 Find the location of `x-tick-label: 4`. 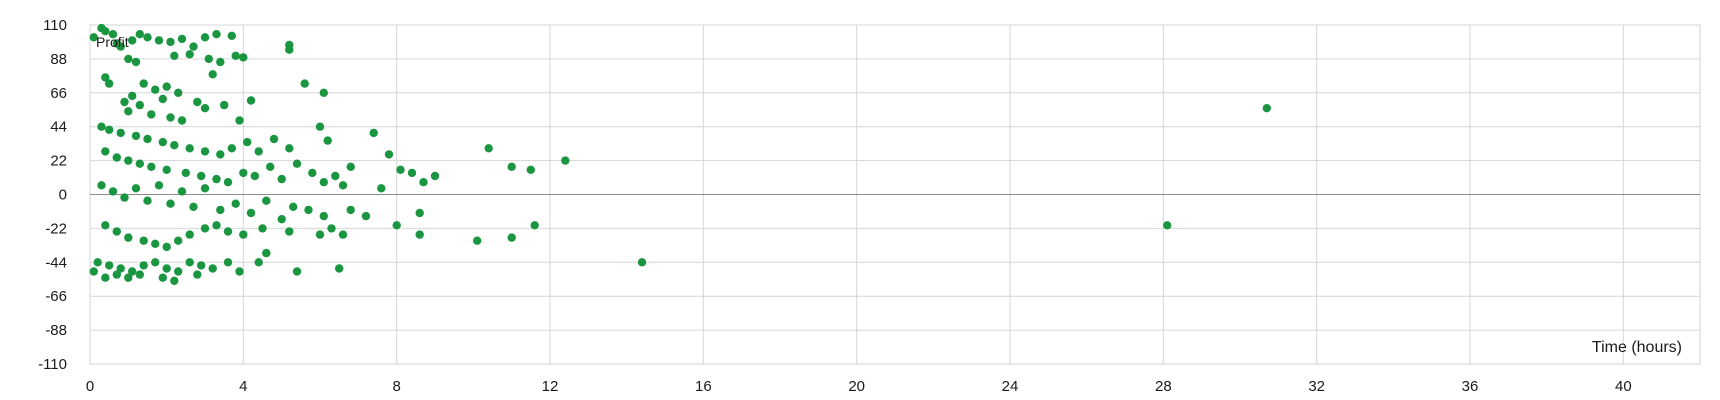

x-tick-label: 4 is located at coordinates (243, 386).